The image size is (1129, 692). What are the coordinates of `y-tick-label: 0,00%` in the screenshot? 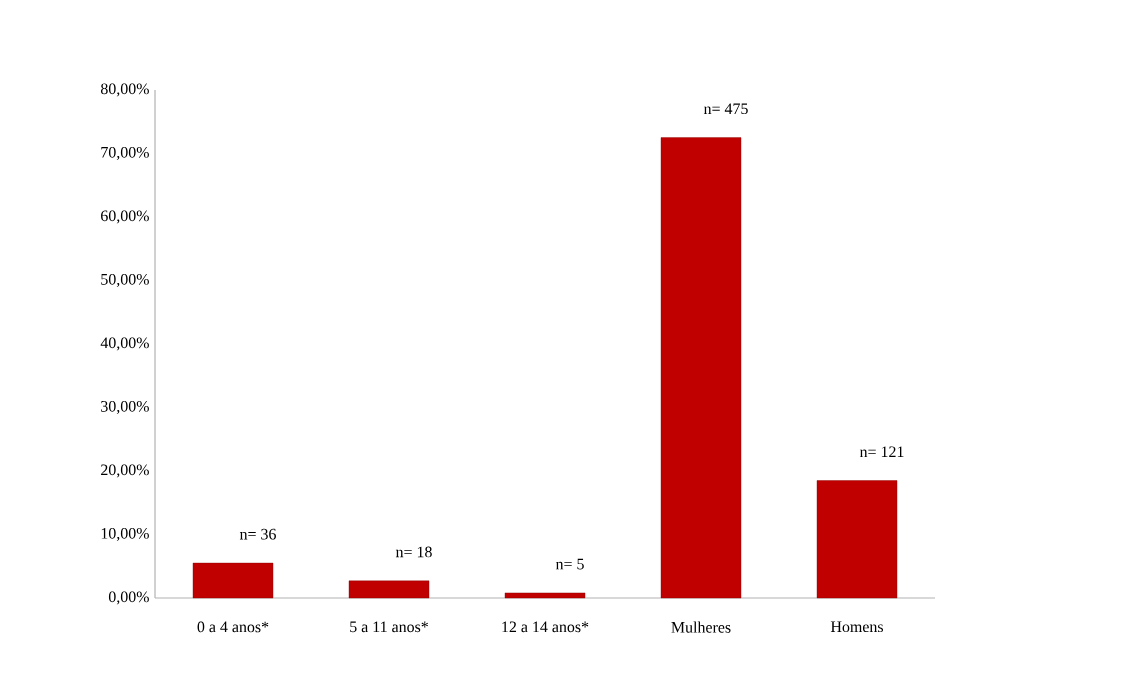 It's located at (128, 598).